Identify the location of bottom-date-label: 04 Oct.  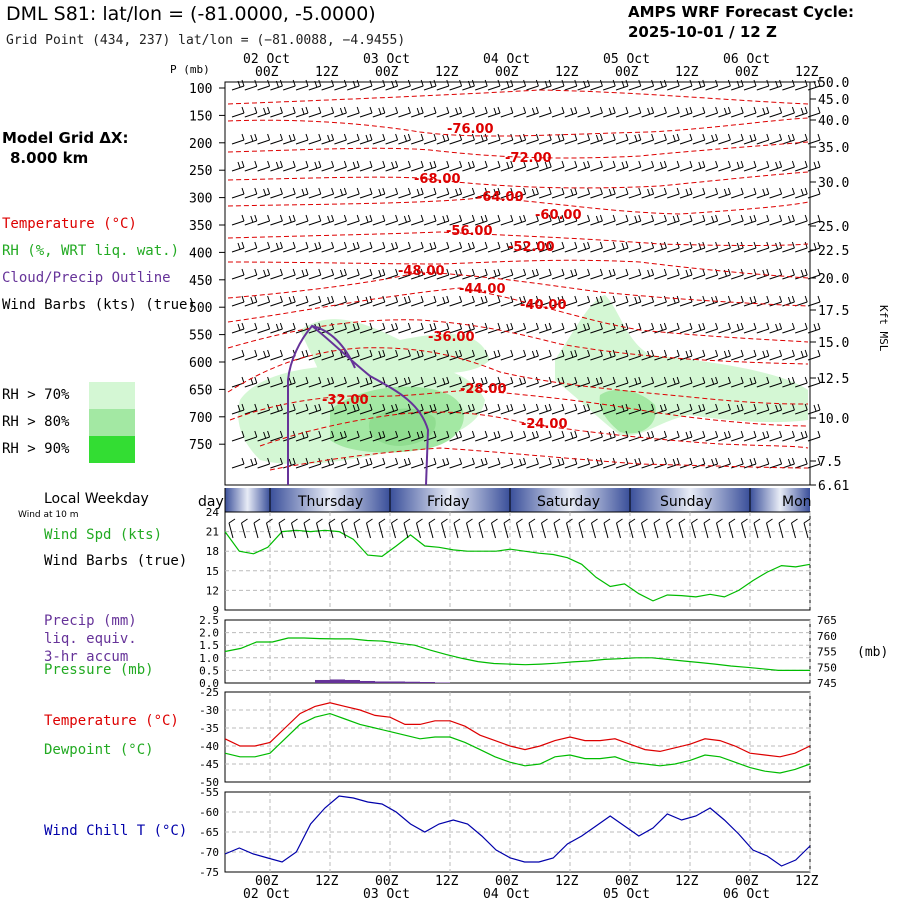
(506, 893).